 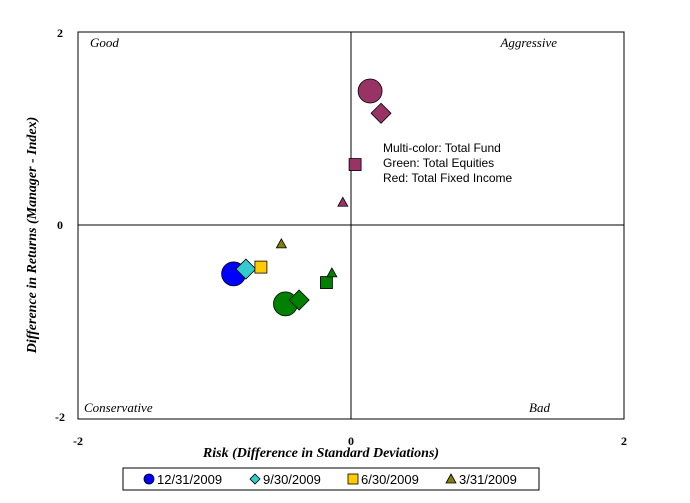 I want to click on data-point-group0-6-30-2009, so click(x=355, y=164).